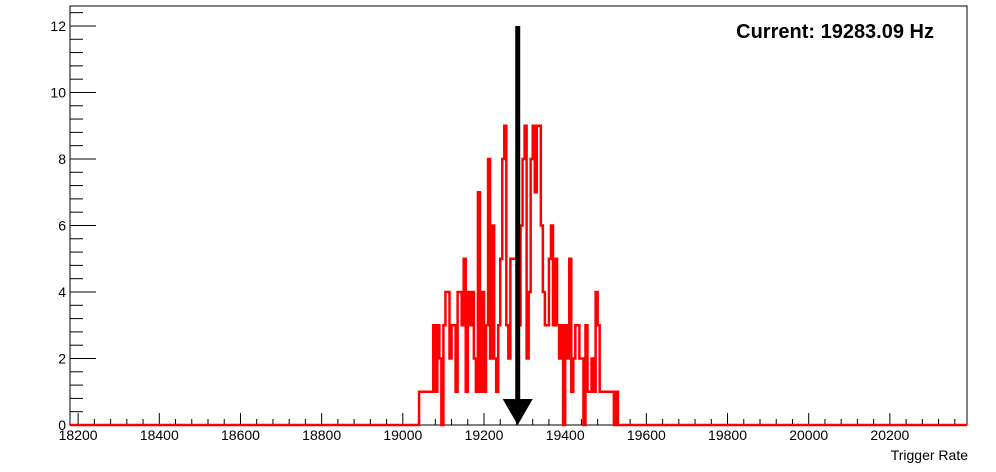 The height and width of the screenshot is (472, 996). I want to click on x-tick-label: 18200, so click(78, 435).